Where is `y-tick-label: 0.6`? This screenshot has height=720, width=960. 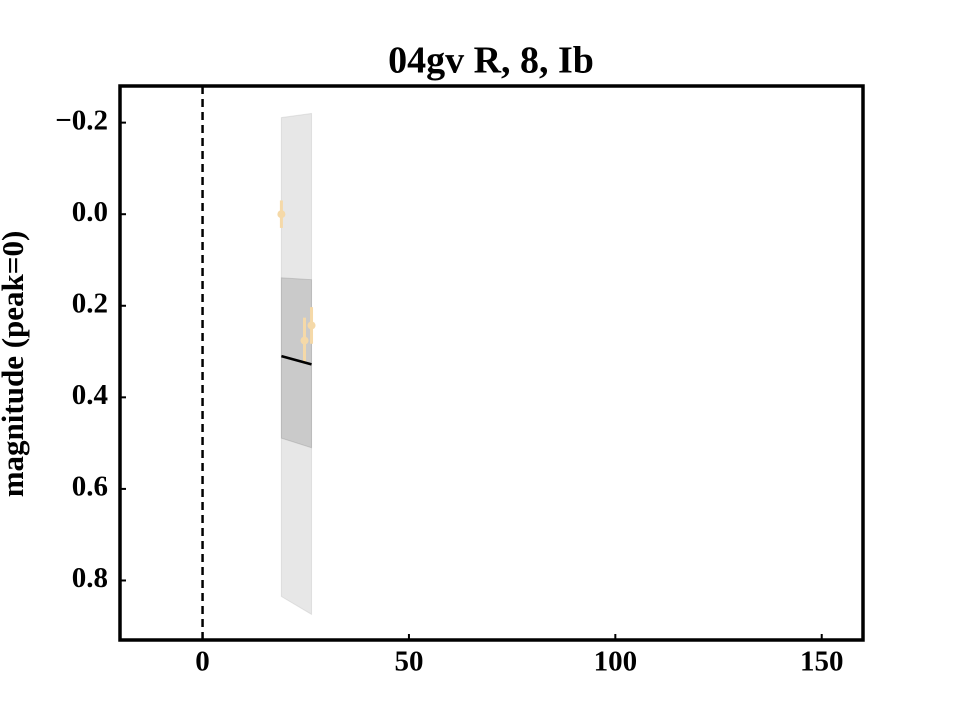 y-tick-label: 0.6 is located at coordinates (90, 487).